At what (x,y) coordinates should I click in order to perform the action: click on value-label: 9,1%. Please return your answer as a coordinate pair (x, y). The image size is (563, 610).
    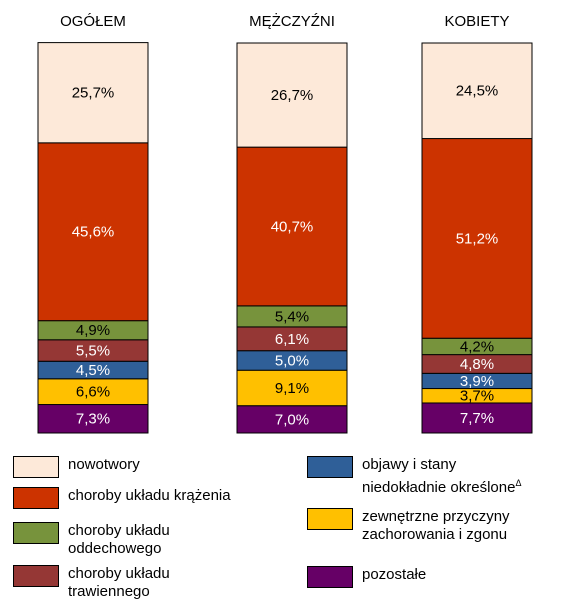
    Looking at the image, I should click on (292, 388).